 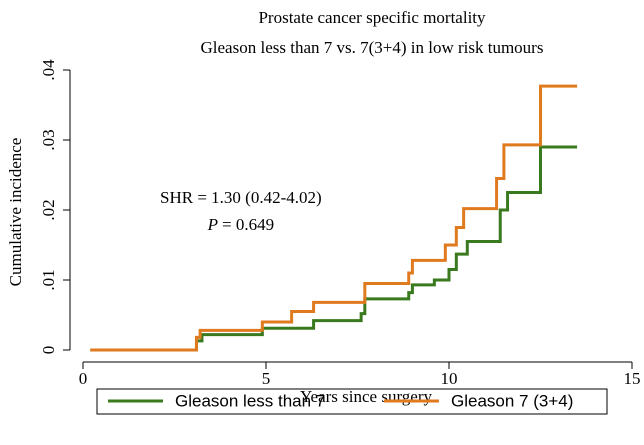 What do you see at coordinates (48, 350) in the screenshot?
I see `y-tick-label: 0` at bounding box center [48, 350].